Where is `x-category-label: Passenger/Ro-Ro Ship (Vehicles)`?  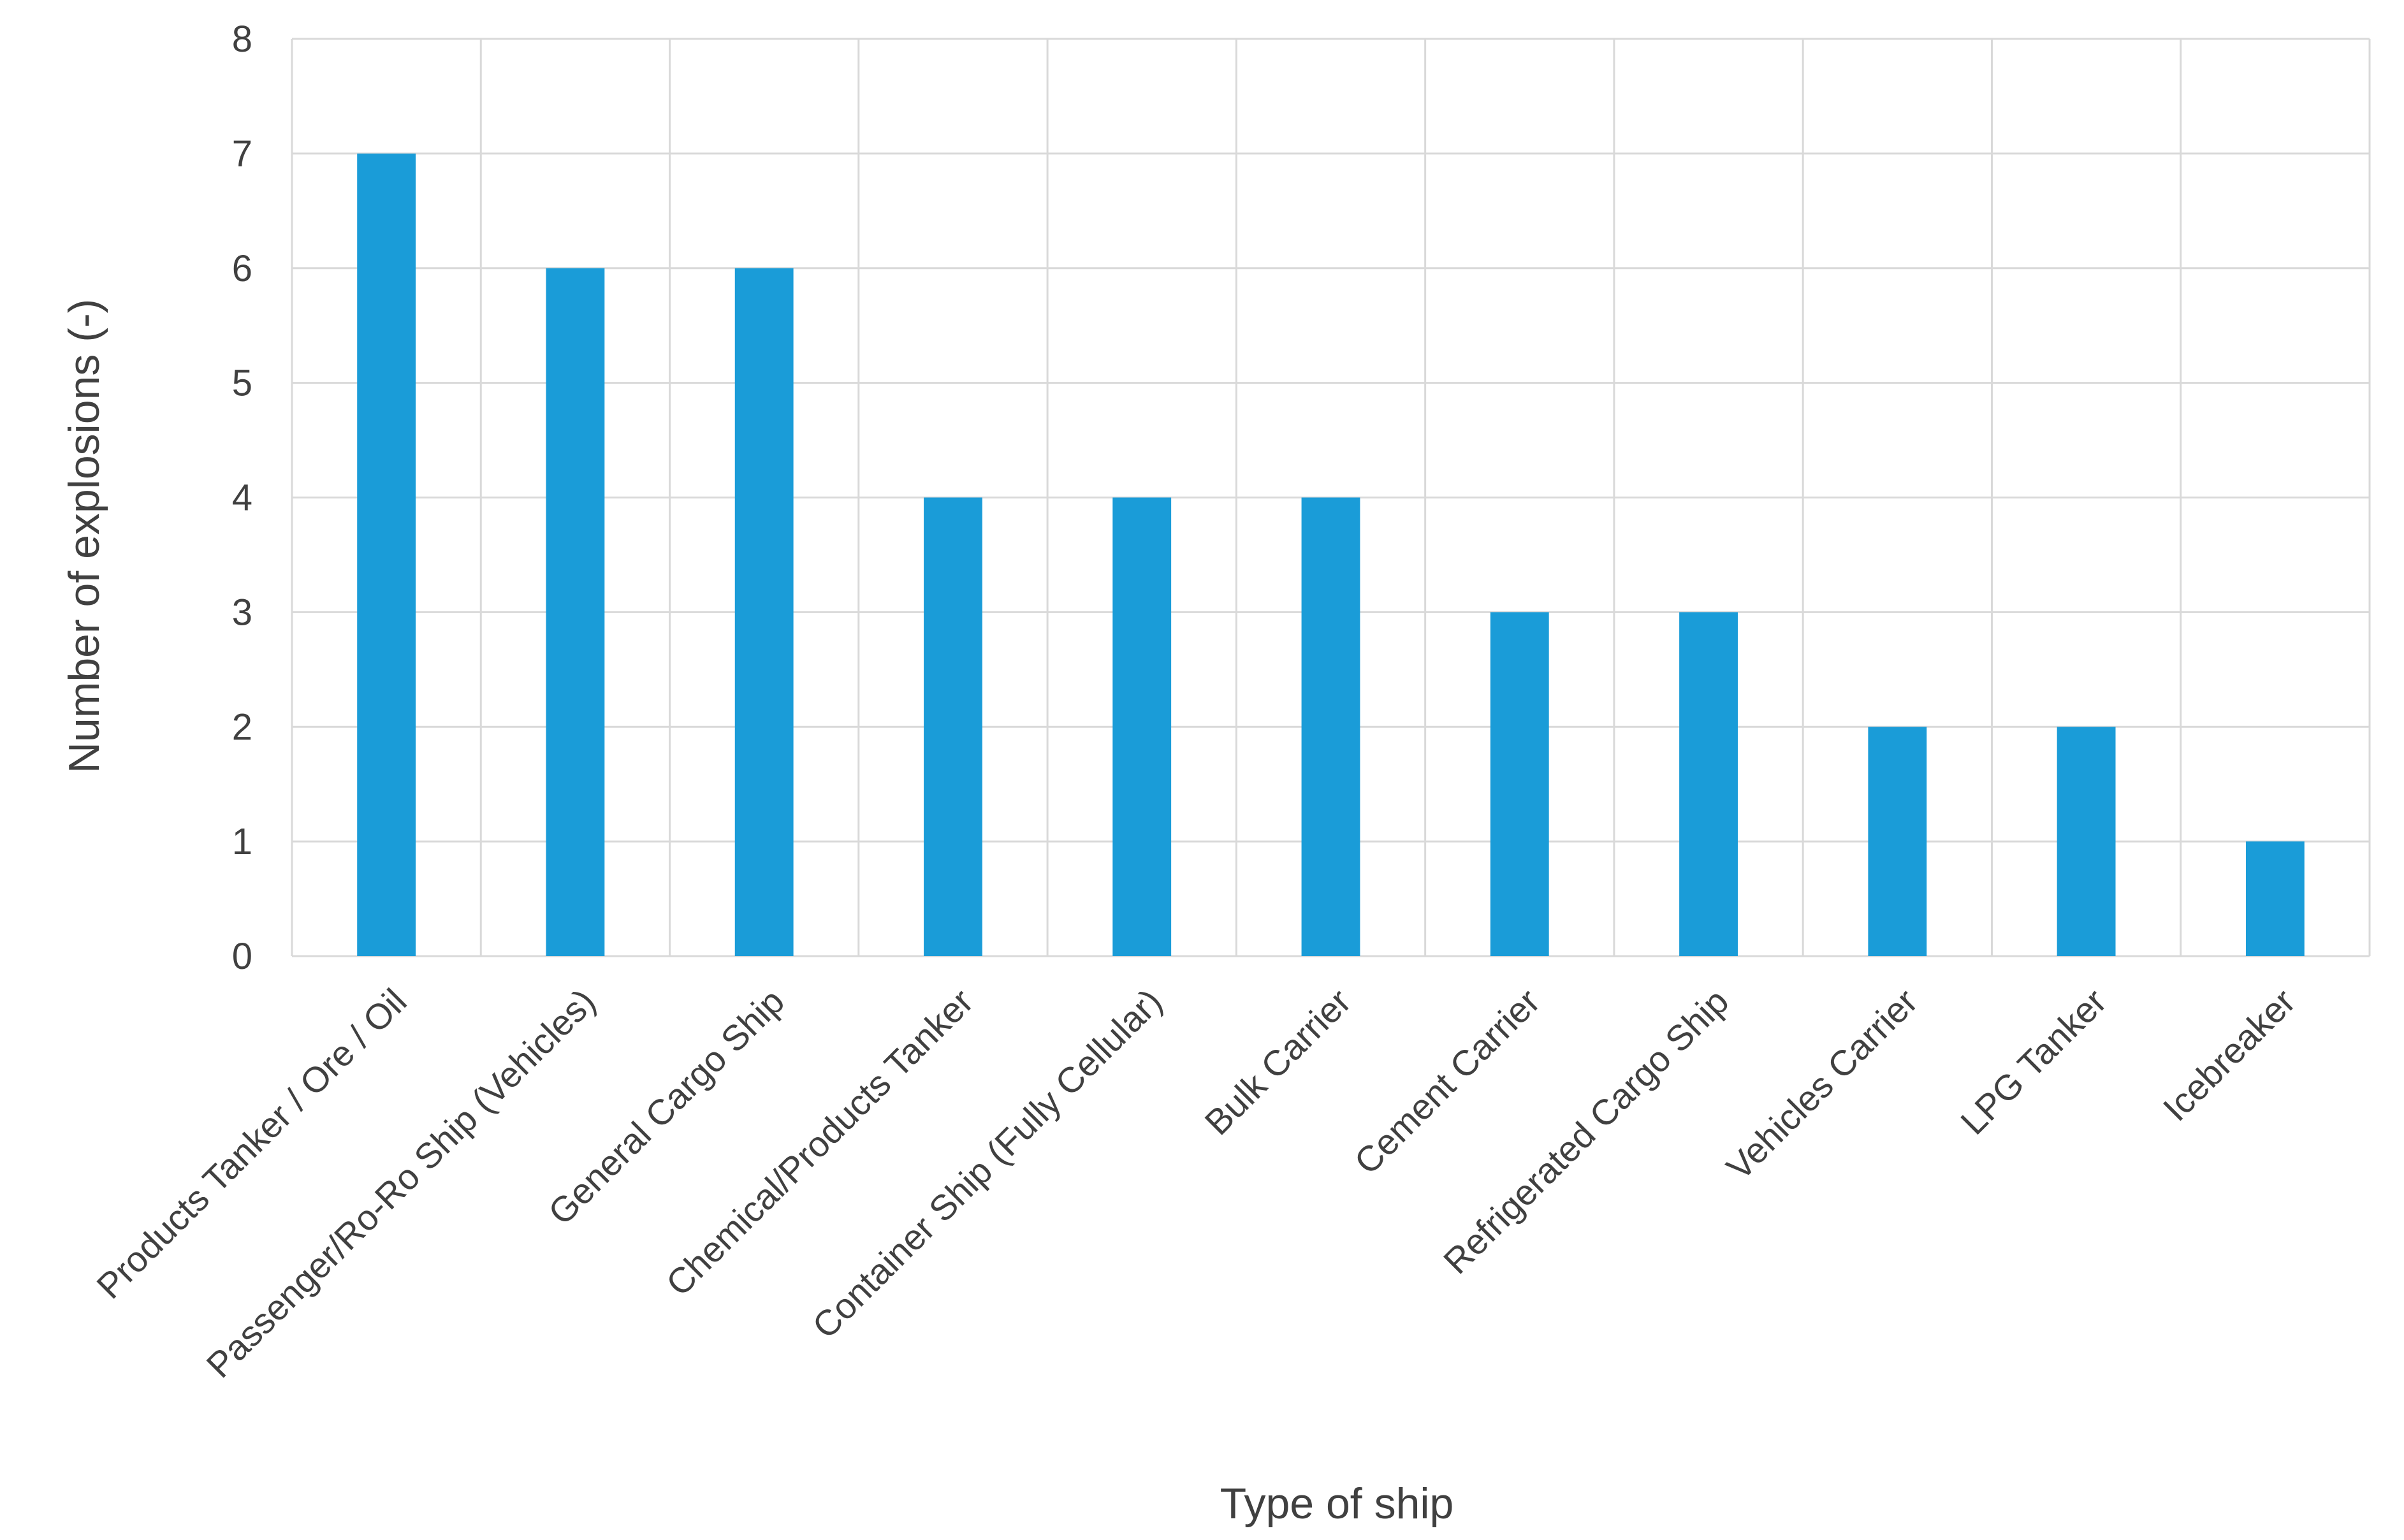
x-category-label: Passenger/Ro-Ro Ship (Vehicles) is located at coordinates (400, 1183).